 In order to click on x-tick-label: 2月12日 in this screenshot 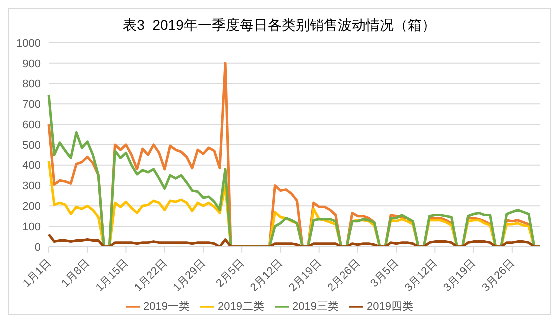, I will do `click(267, 275)`.